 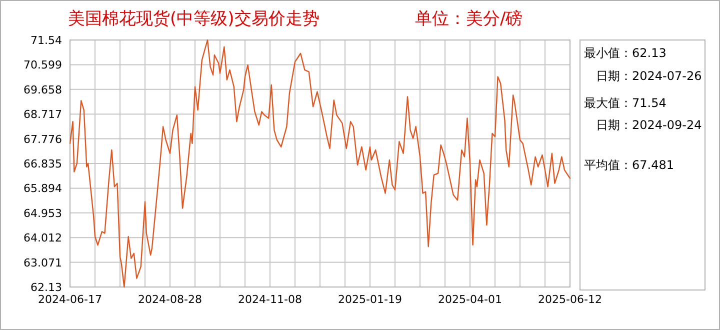 What do you see at coordinates (43, 115) in the screenshot?
I see `y-tick-label: 68.717` at bounding box center [43, 115].